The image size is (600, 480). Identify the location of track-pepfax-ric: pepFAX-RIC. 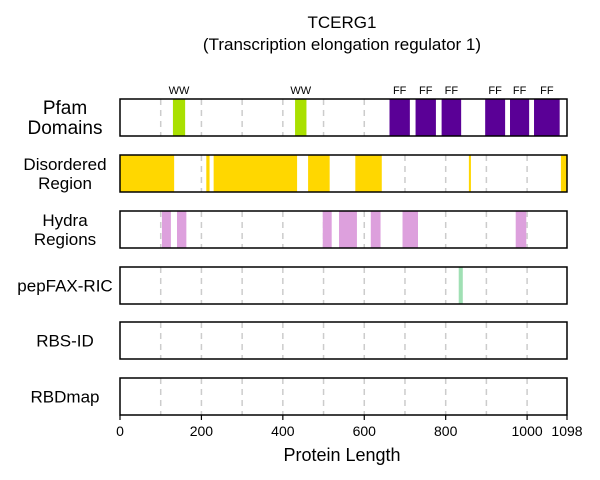
(292, 285).